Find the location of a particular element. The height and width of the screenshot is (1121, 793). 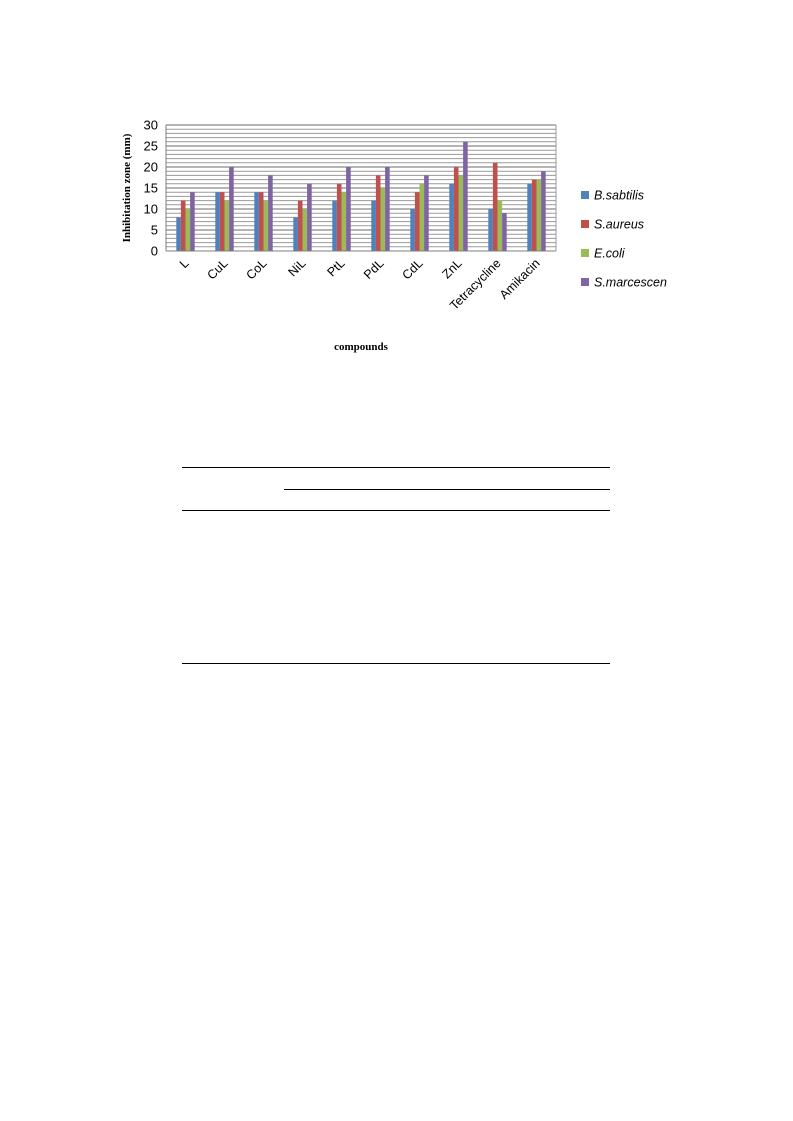

legend-label: S.marcescen is located at coordinates (630, 283).